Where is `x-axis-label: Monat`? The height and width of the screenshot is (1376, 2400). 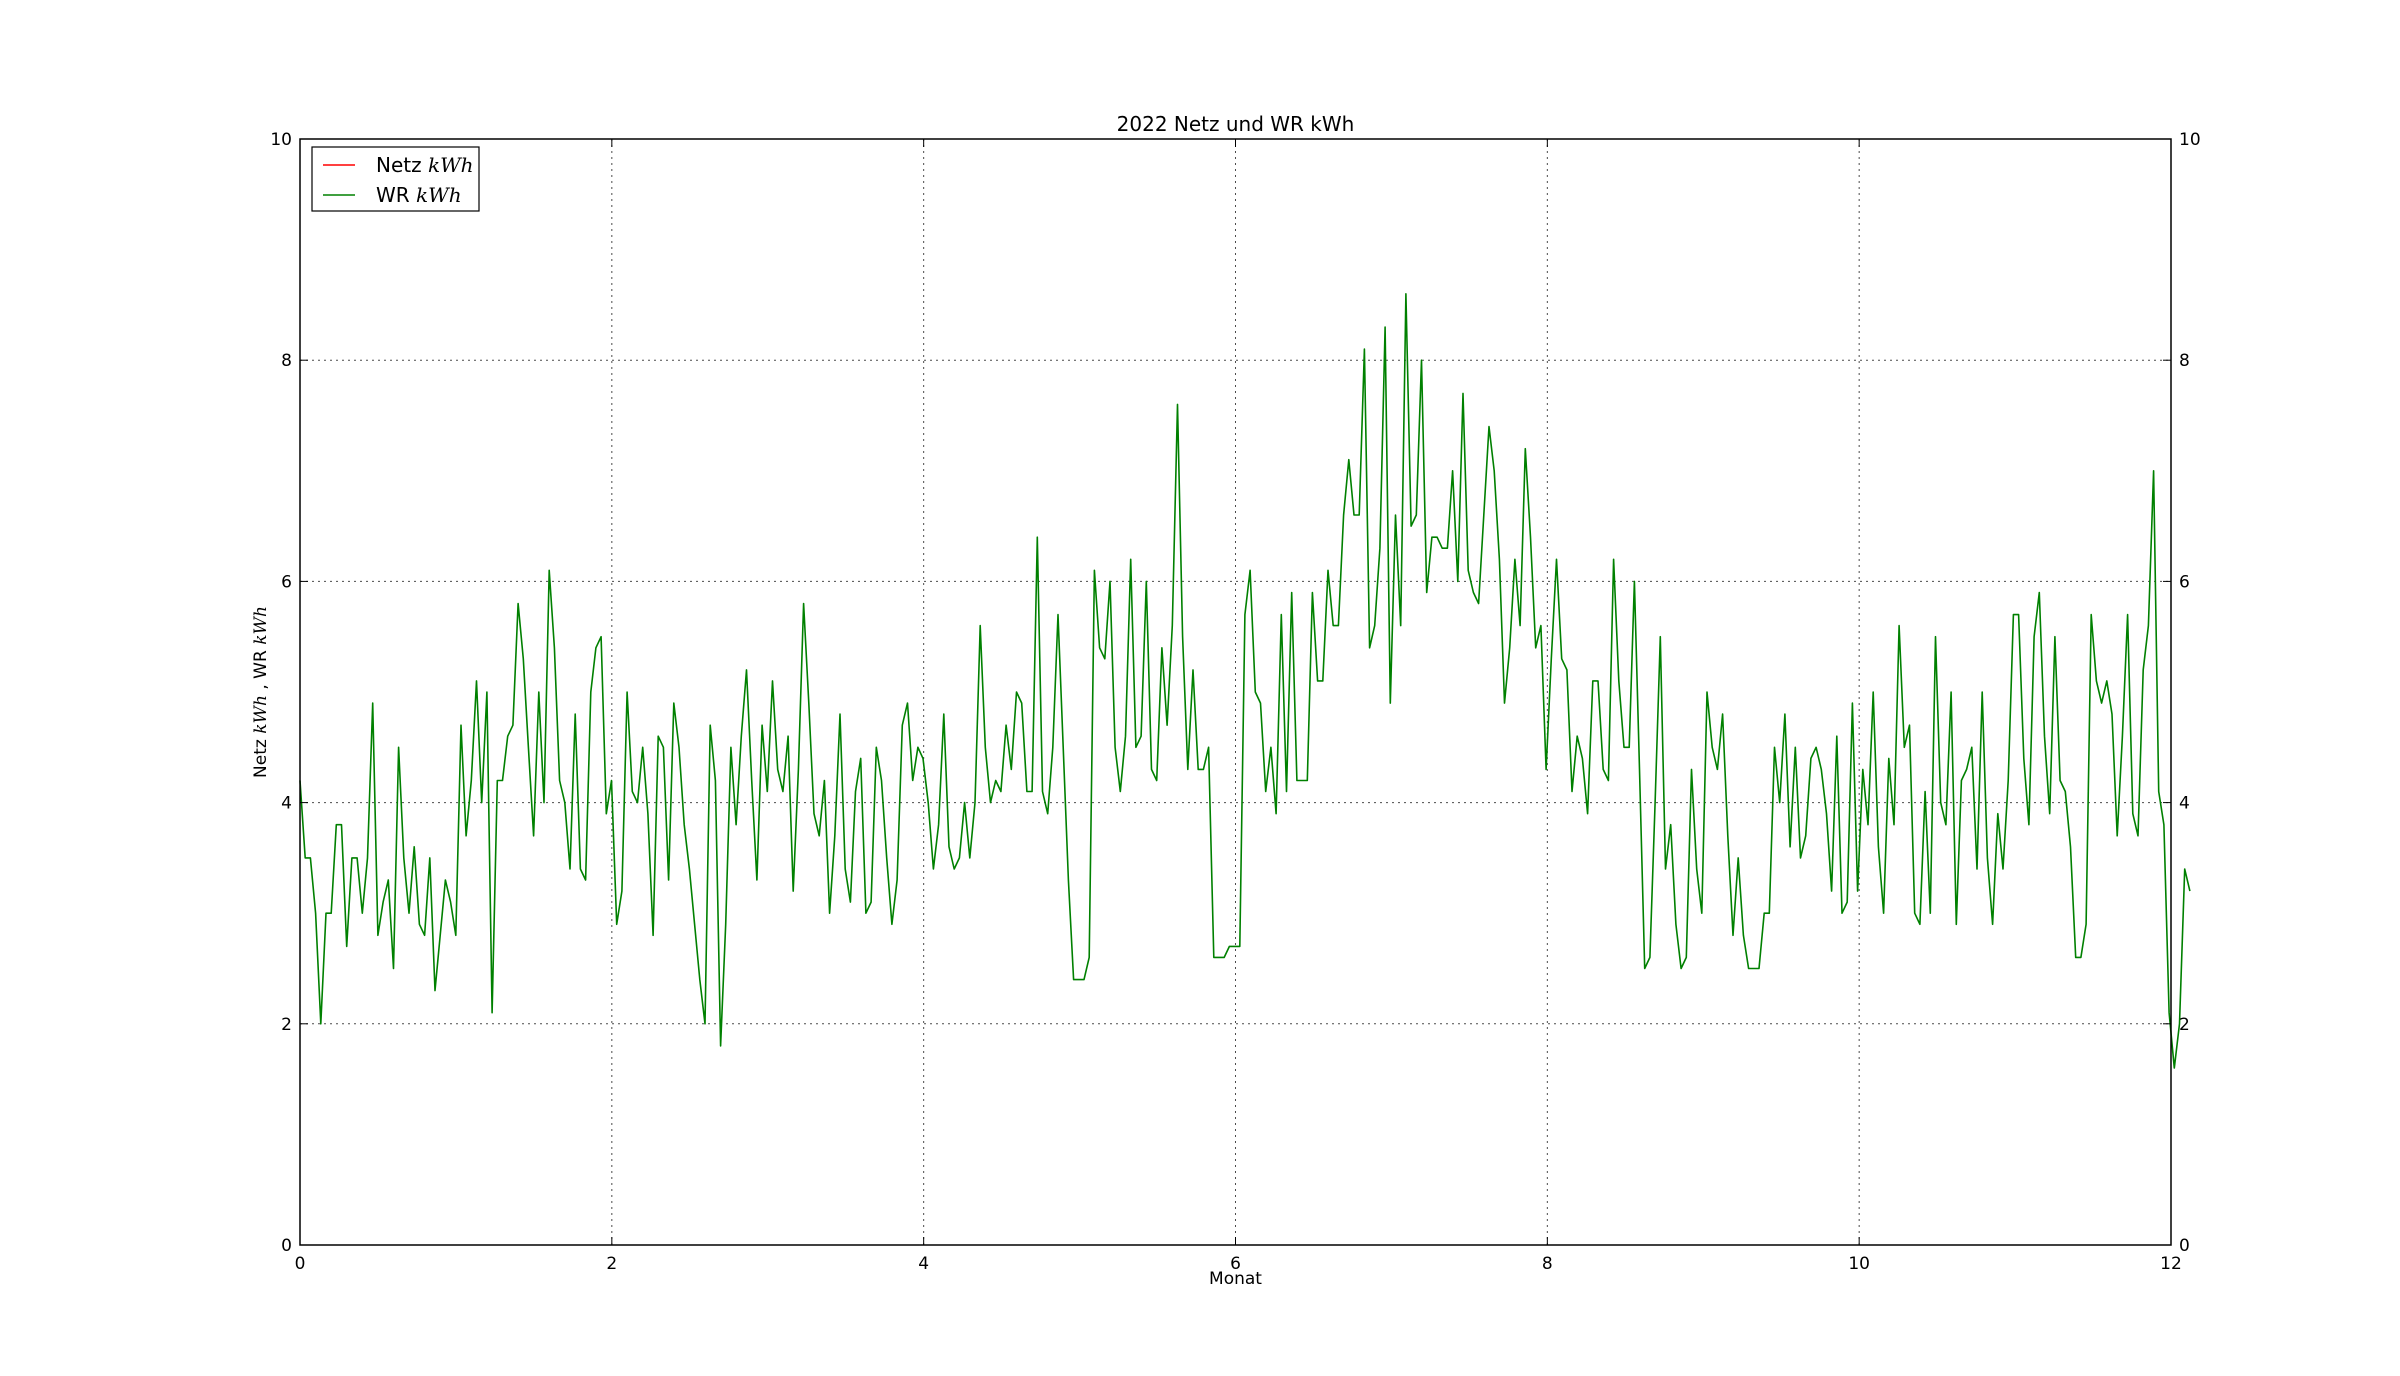
x-axis-label: Monat is located at coordinates (1235, 1279).